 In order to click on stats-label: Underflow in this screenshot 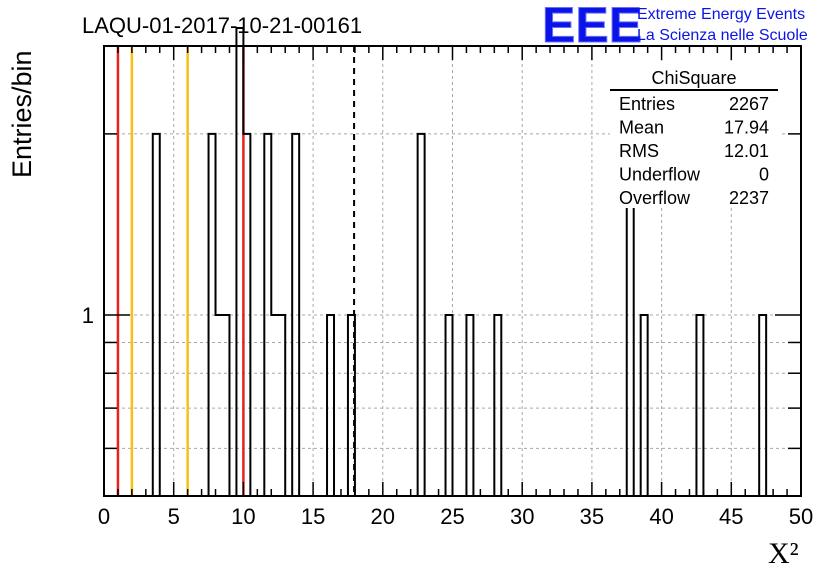, I will do `click(660, 175)`.